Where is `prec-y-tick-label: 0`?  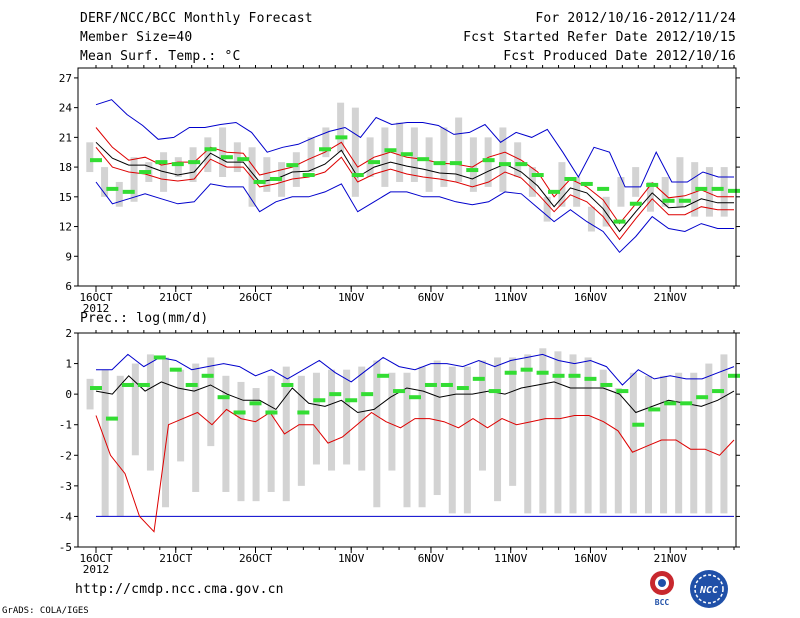 prec-y-tick-label: 0 is located at coordinates (68, 394).